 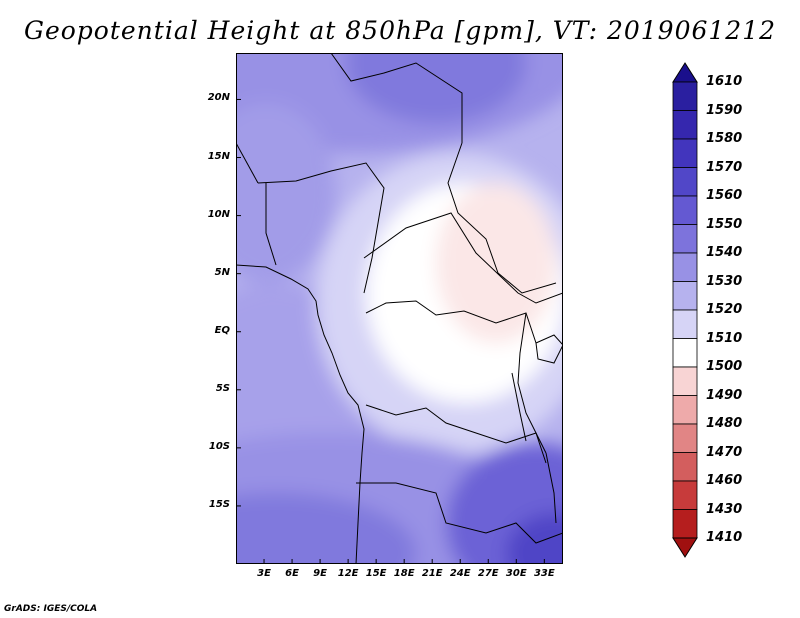 I want to click on colorbar-level-label: 1530, so click(x=724, y=281).